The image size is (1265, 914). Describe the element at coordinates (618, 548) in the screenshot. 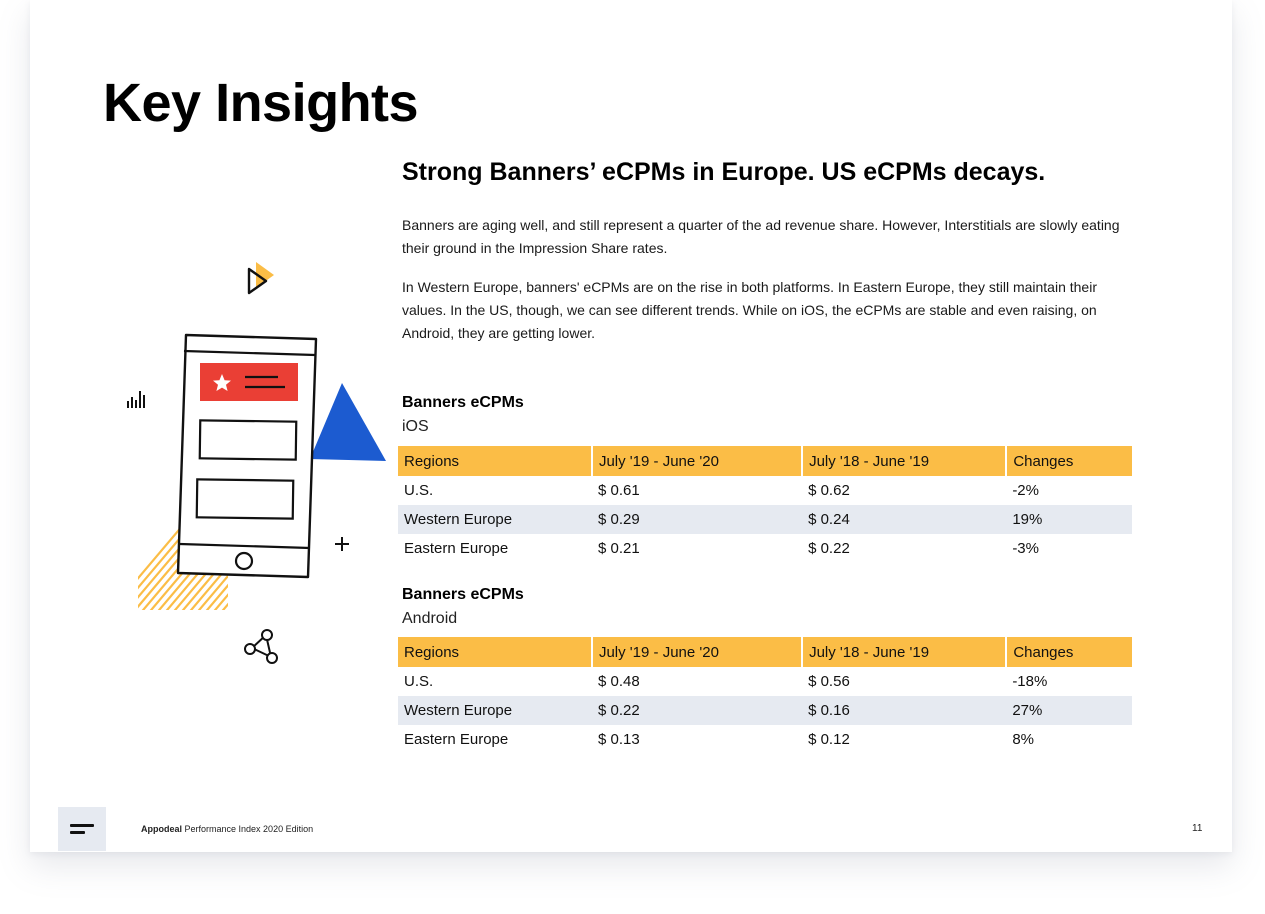

I see `table-cell: $ 0.21` at that location.